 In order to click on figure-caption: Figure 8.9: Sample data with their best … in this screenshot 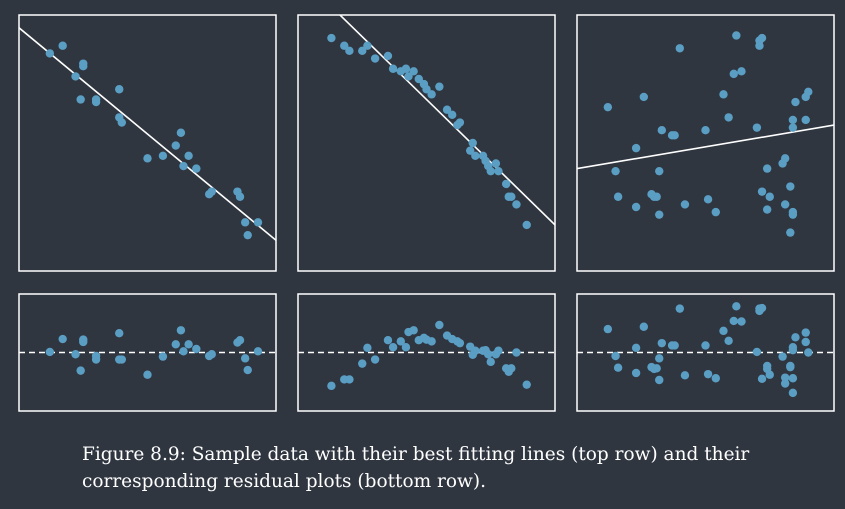, I will do `click(416, 468)`.